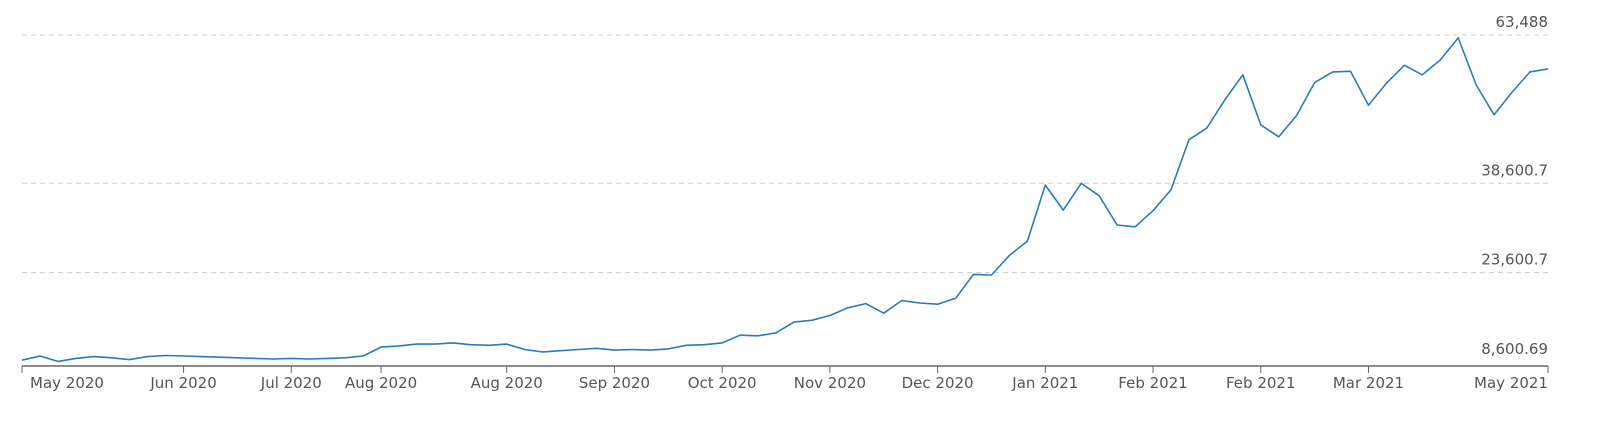 The height and width of the screenshot is (437, 1613). I want to click on x-tick-label: May 2020, so click(67, 383).